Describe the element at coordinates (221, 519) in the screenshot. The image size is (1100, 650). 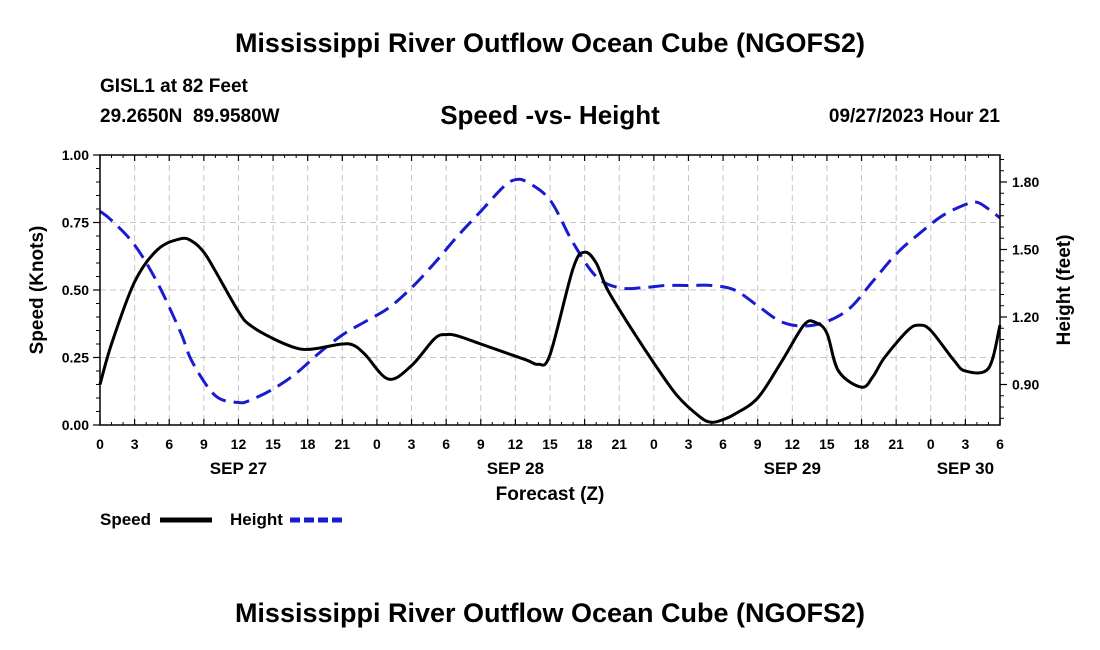
I see `legend: Speed Height` at that location.